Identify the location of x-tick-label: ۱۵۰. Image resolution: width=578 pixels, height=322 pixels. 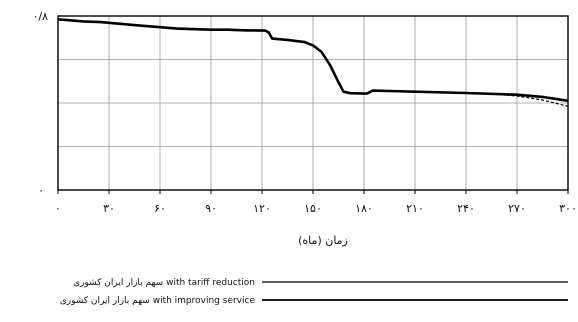
(313, 208).